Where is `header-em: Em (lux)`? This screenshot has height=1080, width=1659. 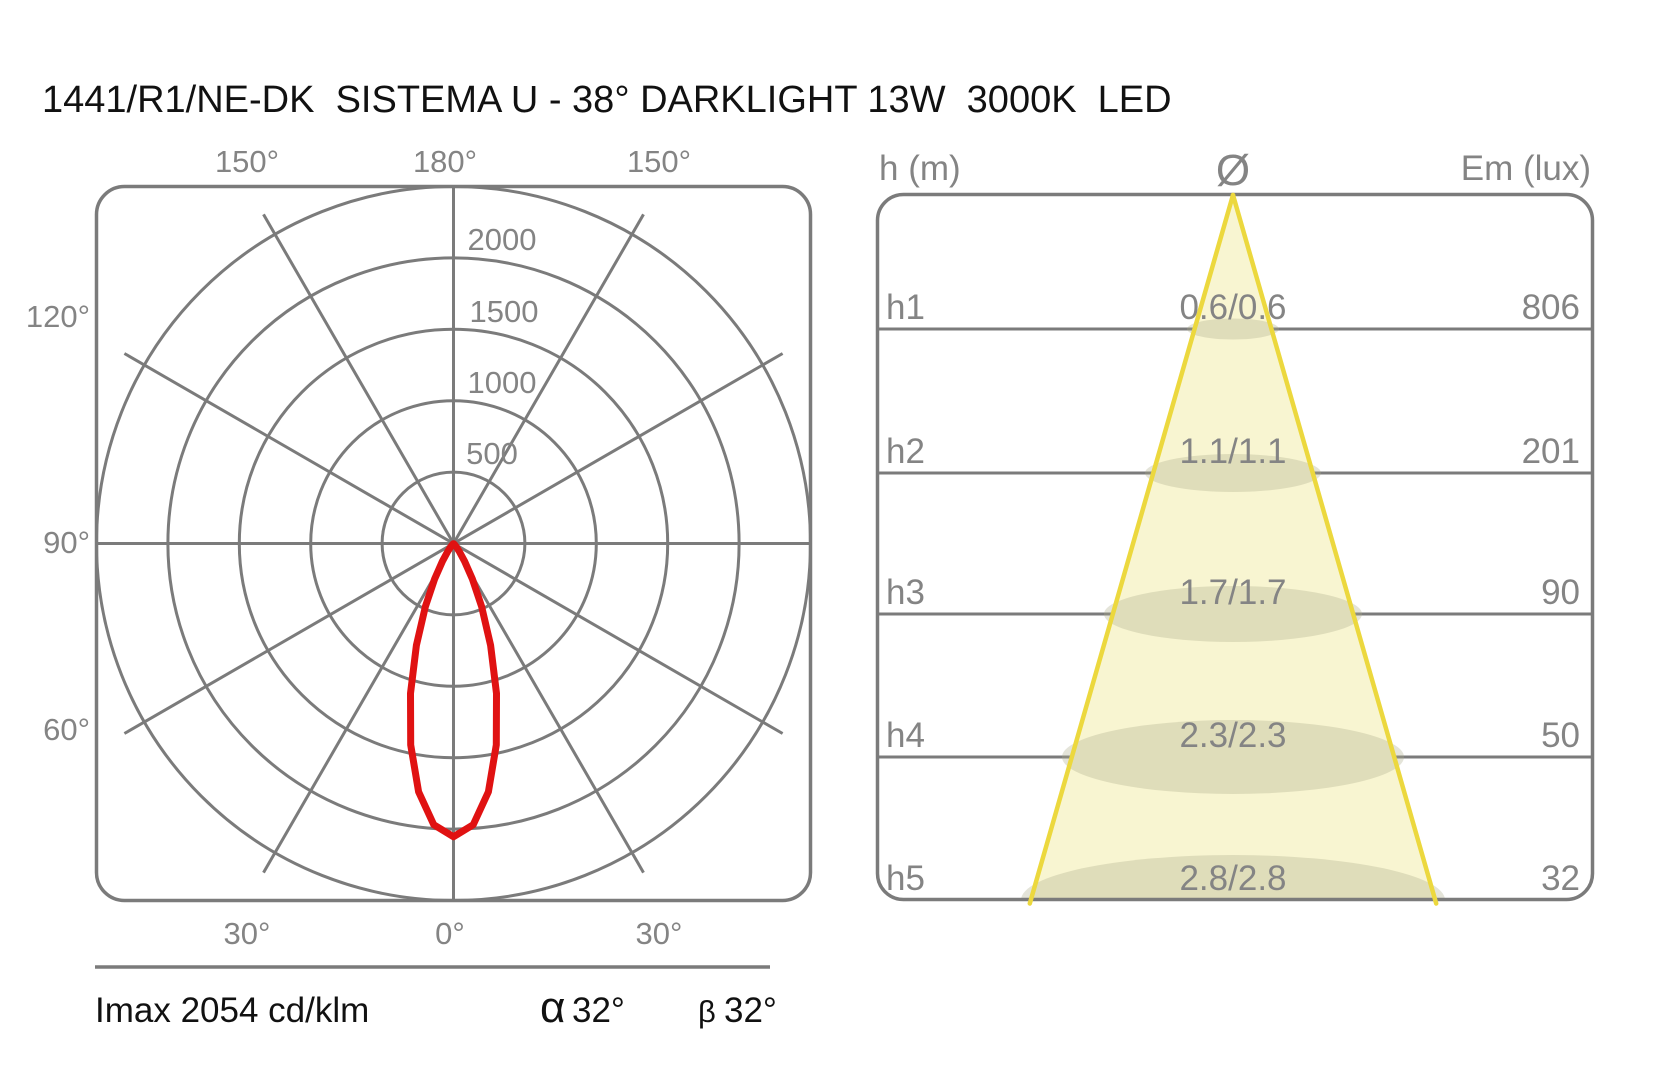
header-em: Em (lux) is located at coordinates (1526, 168).